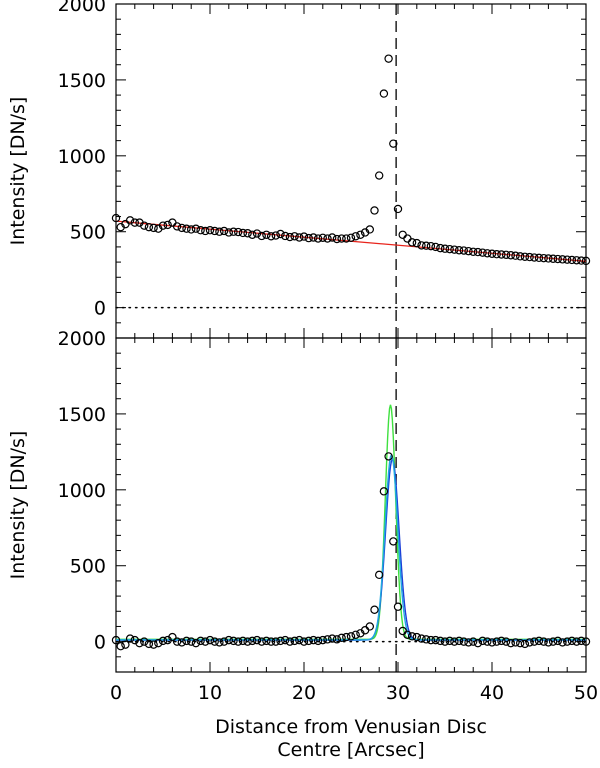  Describe the element at coordinates (18, 505) in the screenshot. I see `bottom-y-axis-label: Intensity [DN/s]` at that location.